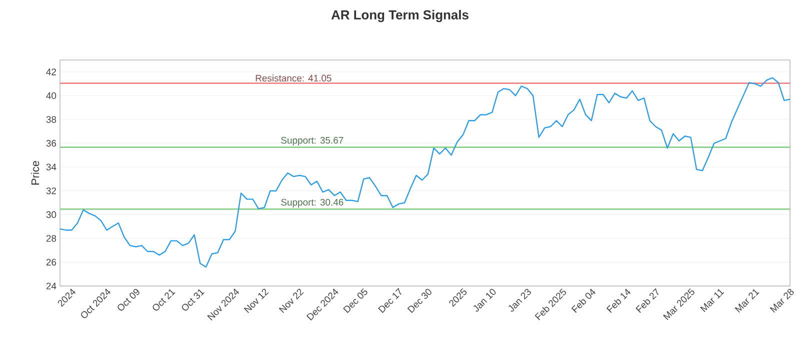 The width and height of the screenshot is (800, 350). I want to click on ref-line-label: Support: 30.46, so click(312, 203).